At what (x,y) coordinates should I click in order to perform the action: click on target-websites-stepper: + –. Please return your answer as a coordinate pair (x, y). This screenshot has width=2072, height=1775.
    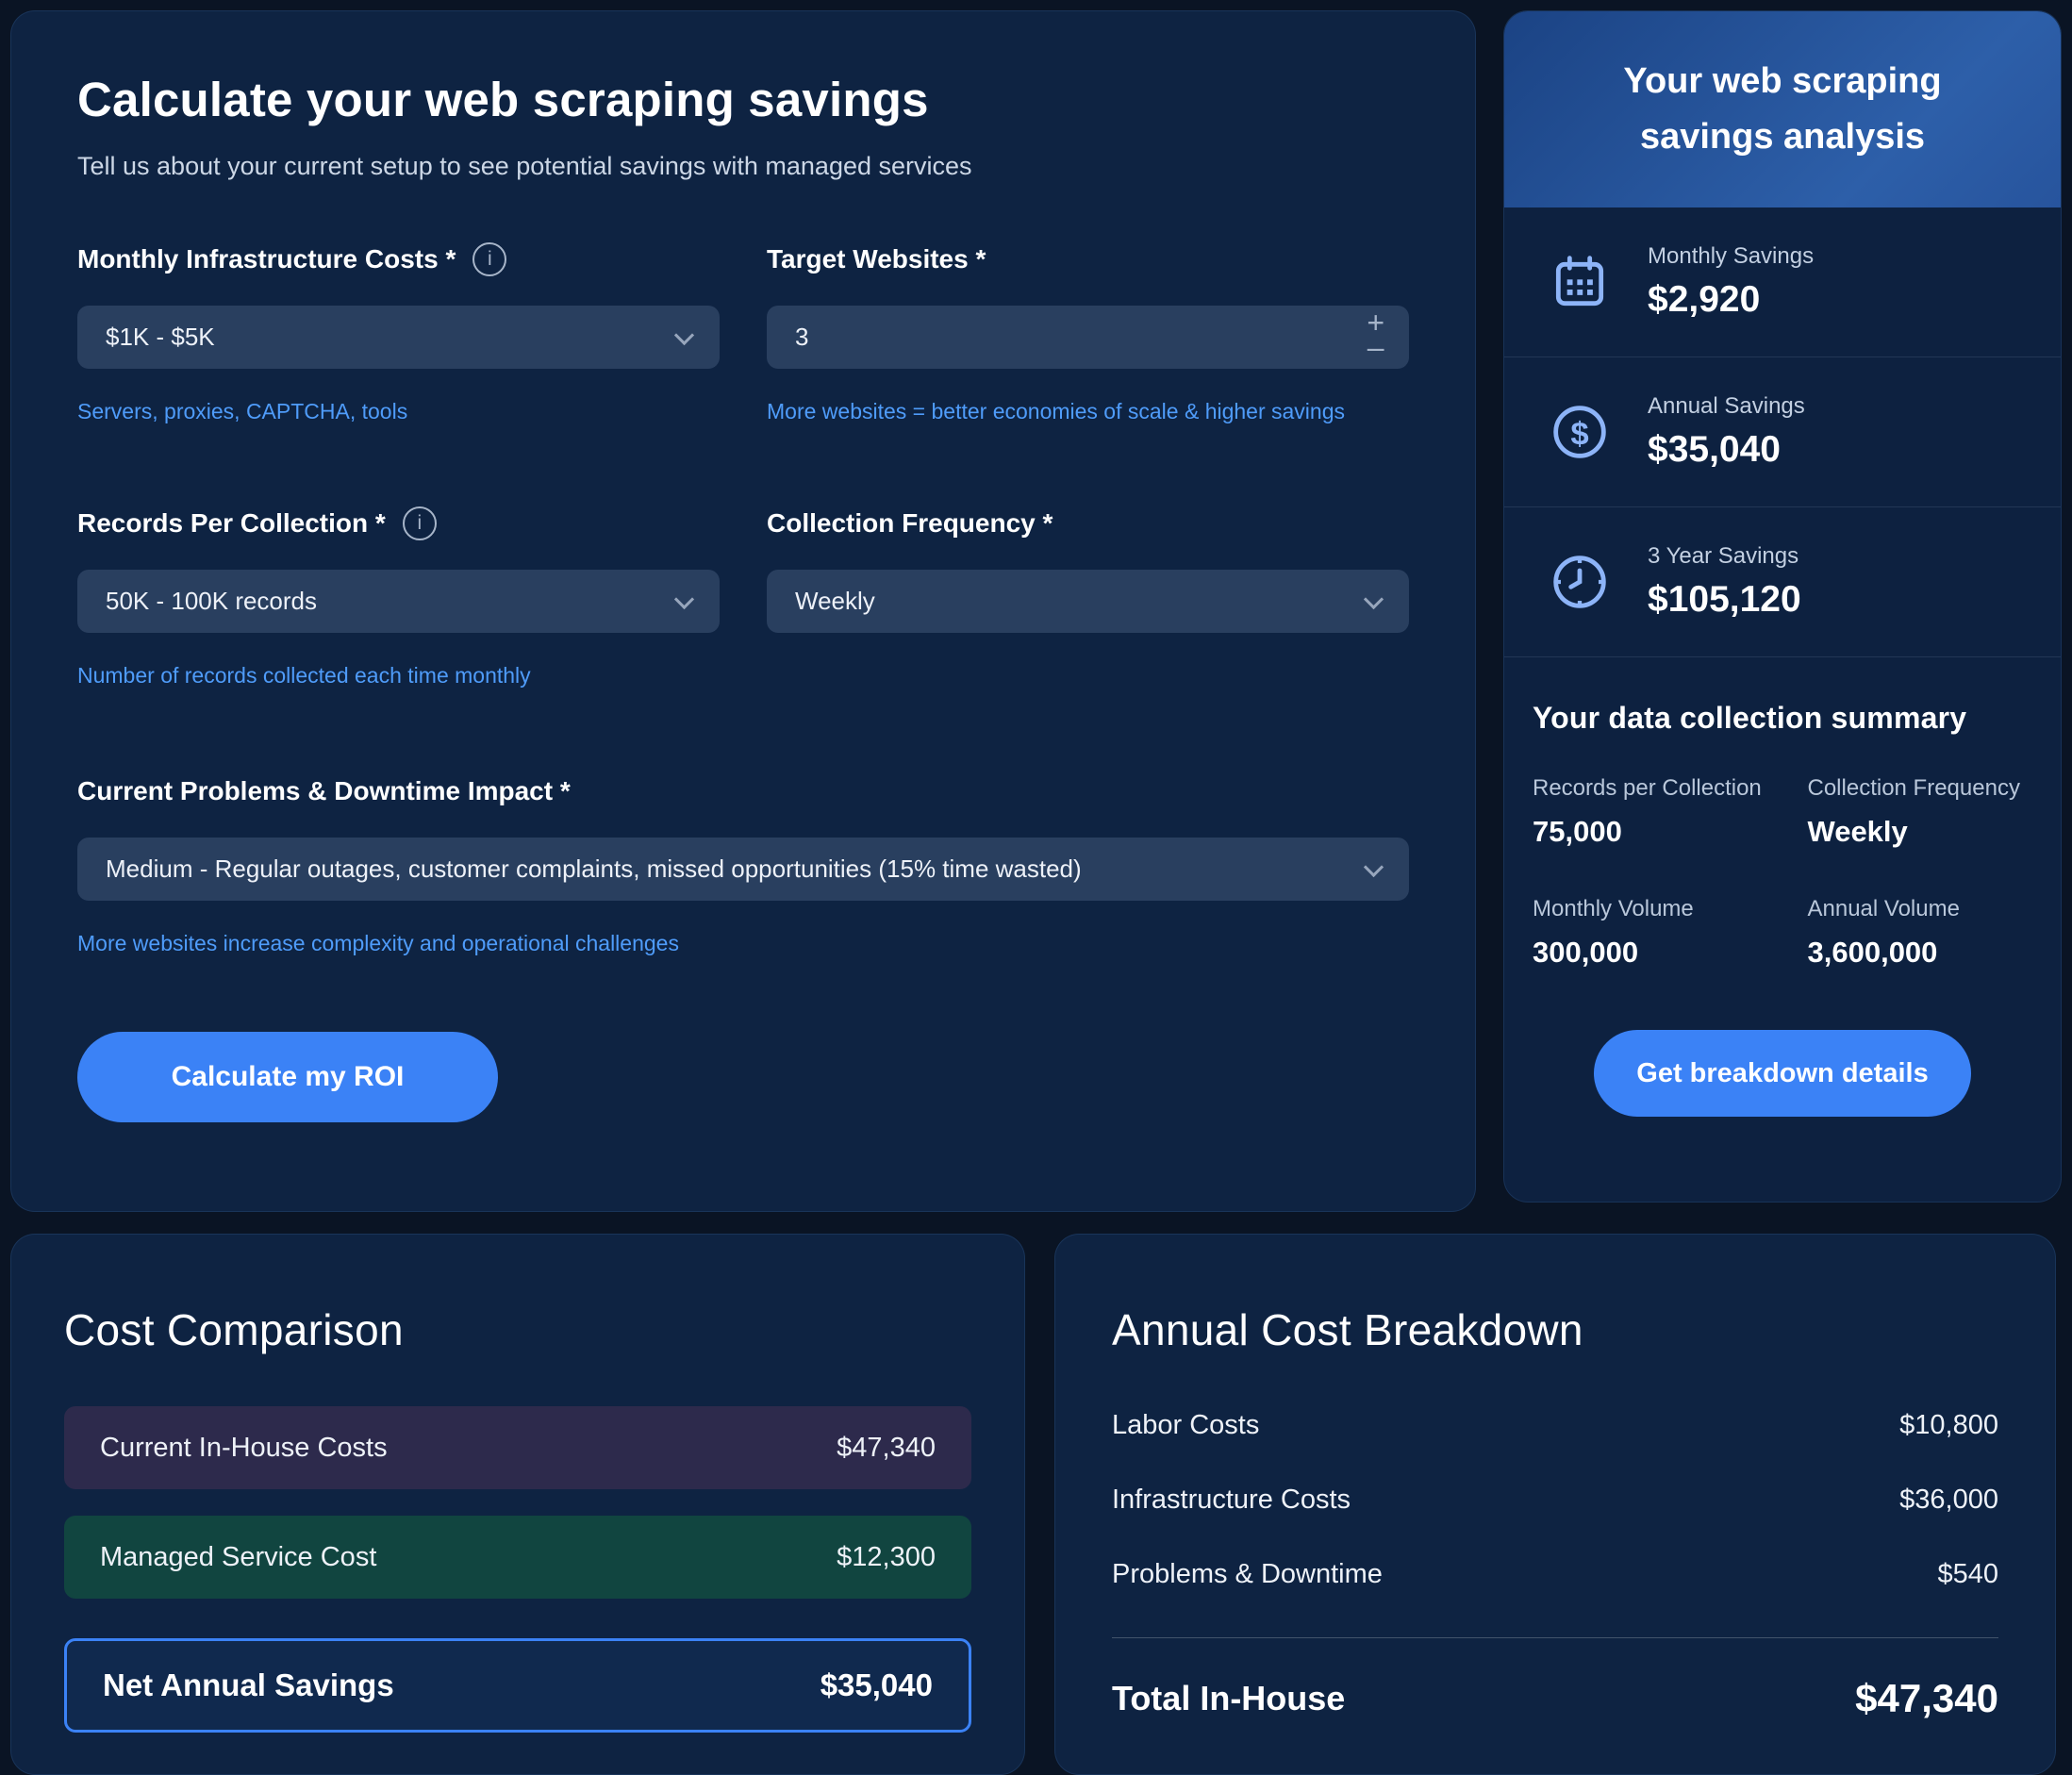
    Looking at the image, I should click on (1375, 337).